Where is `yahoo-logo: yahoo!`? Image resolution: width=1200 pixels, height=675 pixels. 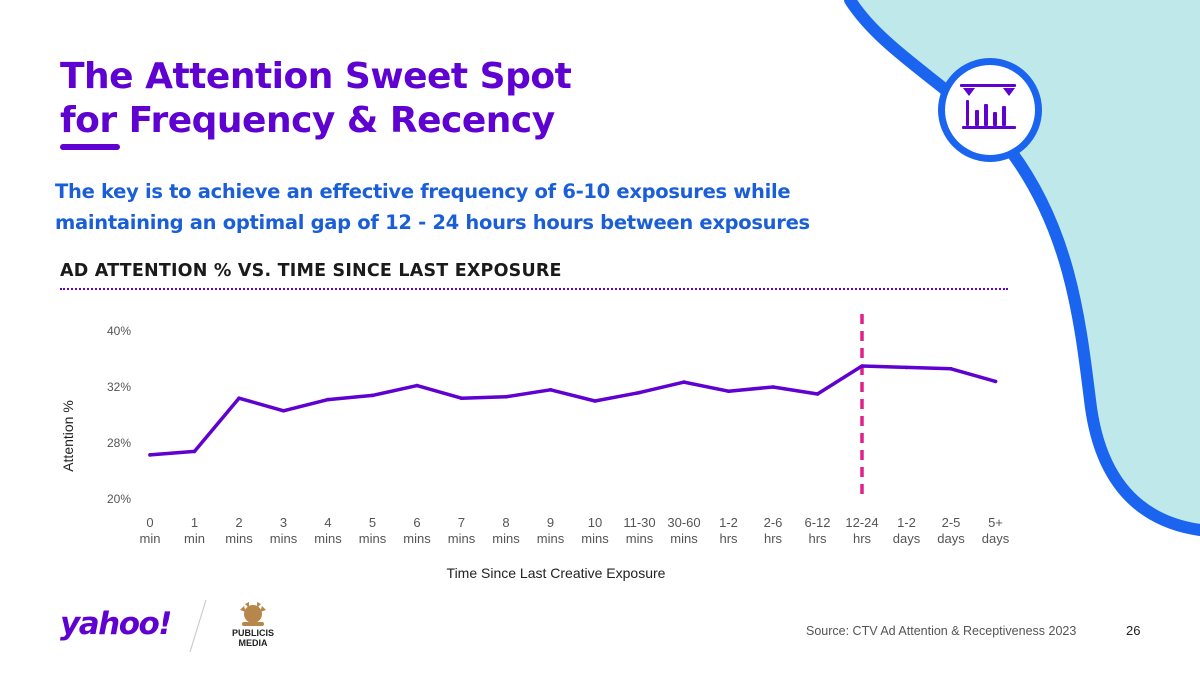
yahoo-logo: yahoo! is located at coordinates (116, 624).